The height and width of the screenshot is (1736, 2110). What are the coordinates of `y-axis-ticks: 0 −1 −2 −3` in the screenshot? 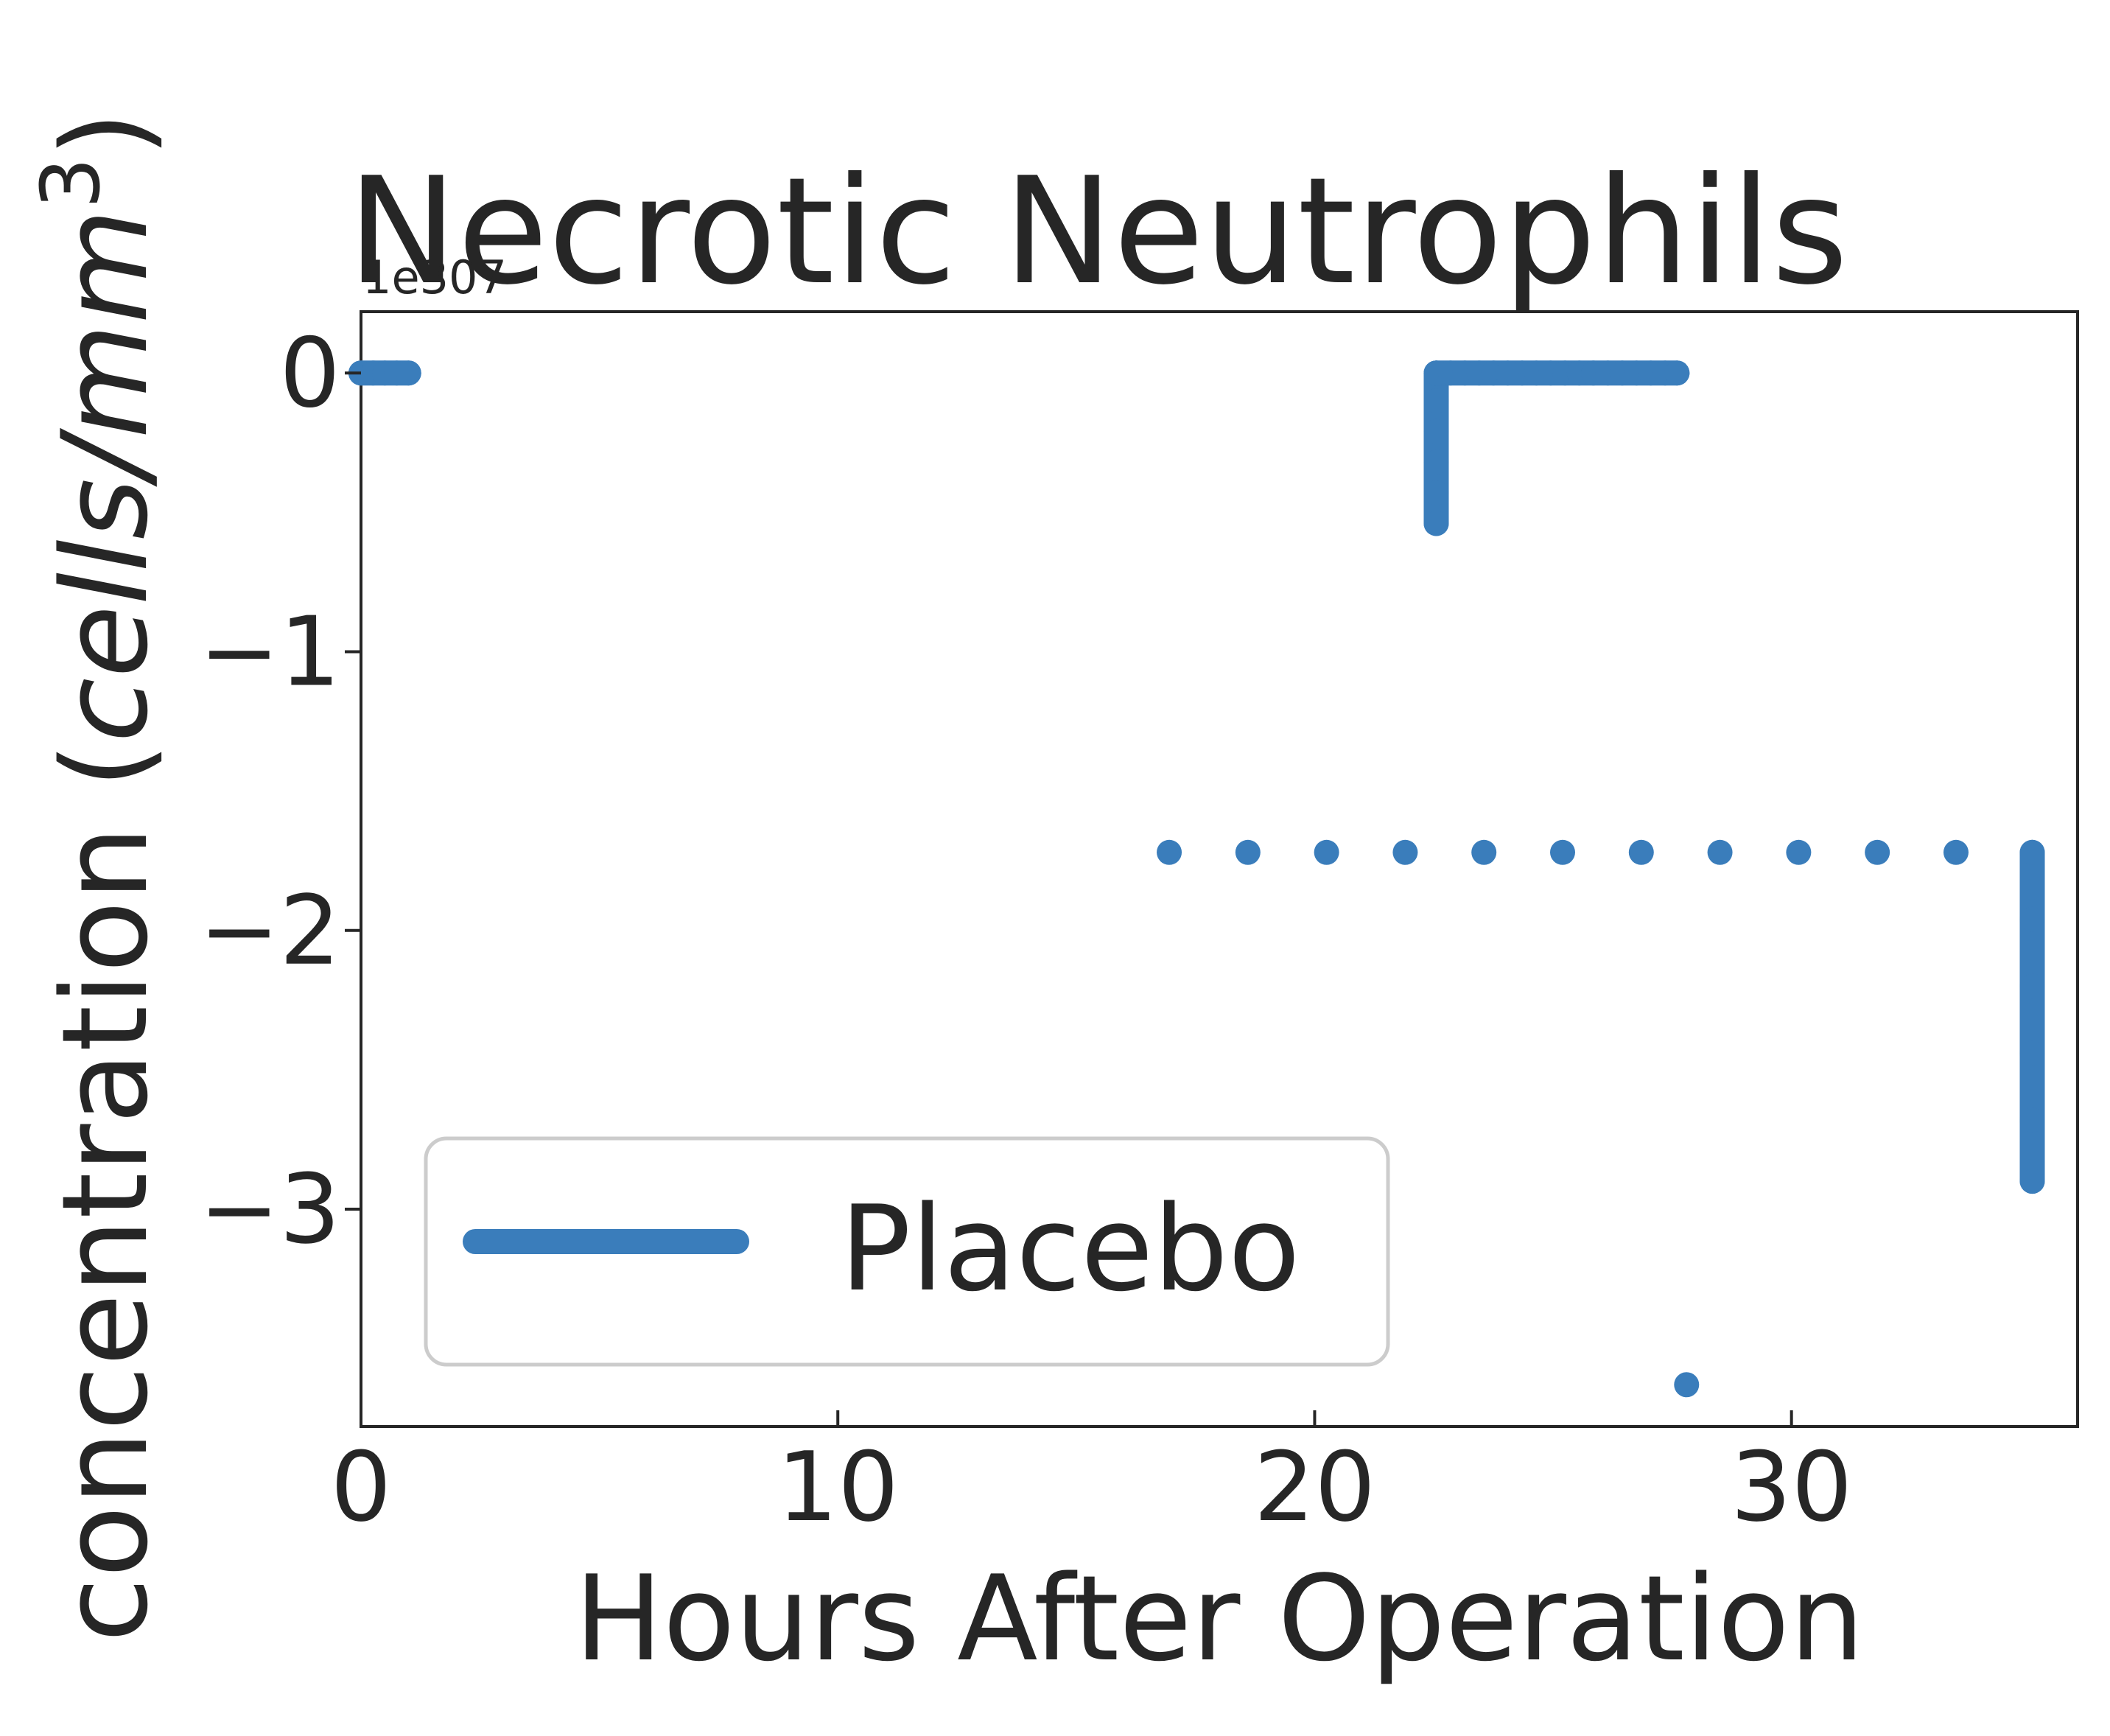 It's located at (280, 791).